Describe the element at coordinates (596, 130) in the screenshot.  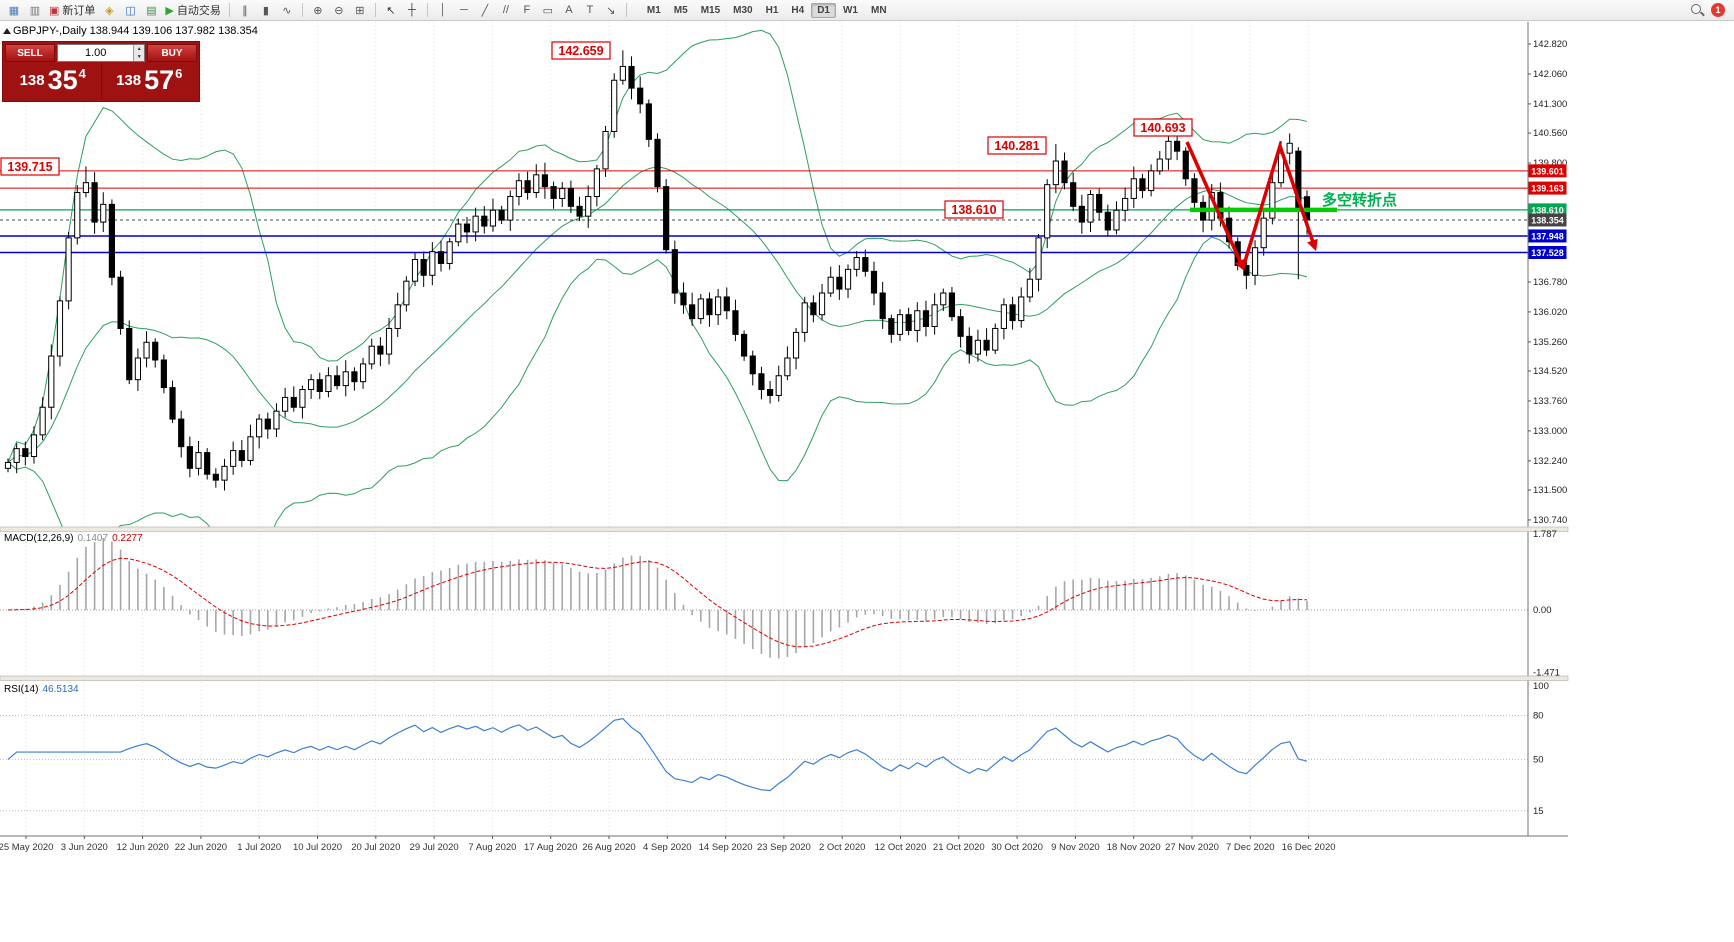
I see `annotation-labels: 142.659 139.715 140.281 140.693 138.610` at that location.